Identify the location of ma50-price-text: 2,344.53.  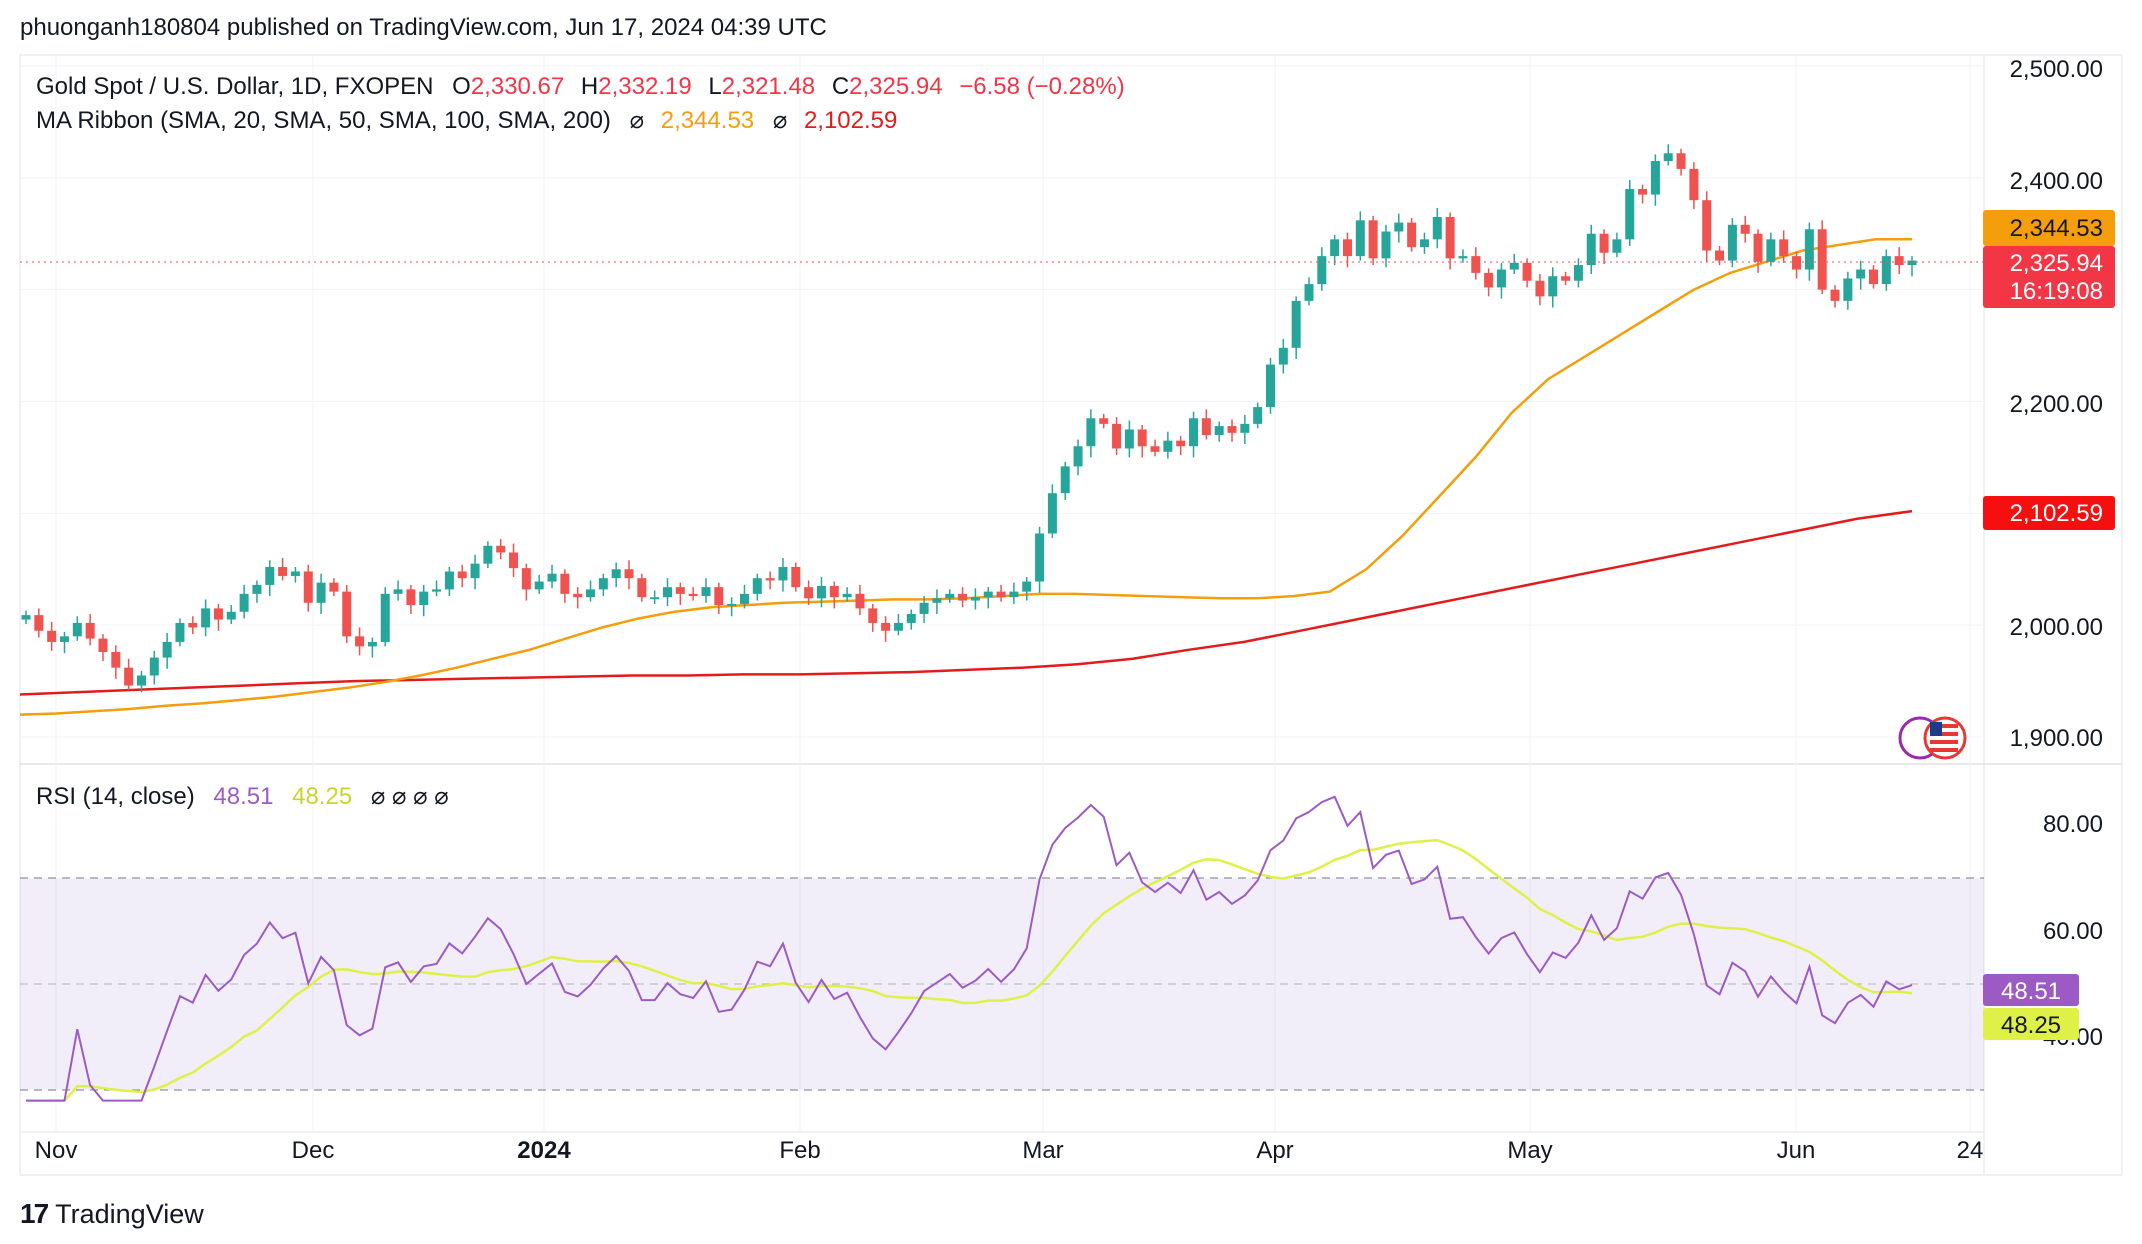
(2056, 228).